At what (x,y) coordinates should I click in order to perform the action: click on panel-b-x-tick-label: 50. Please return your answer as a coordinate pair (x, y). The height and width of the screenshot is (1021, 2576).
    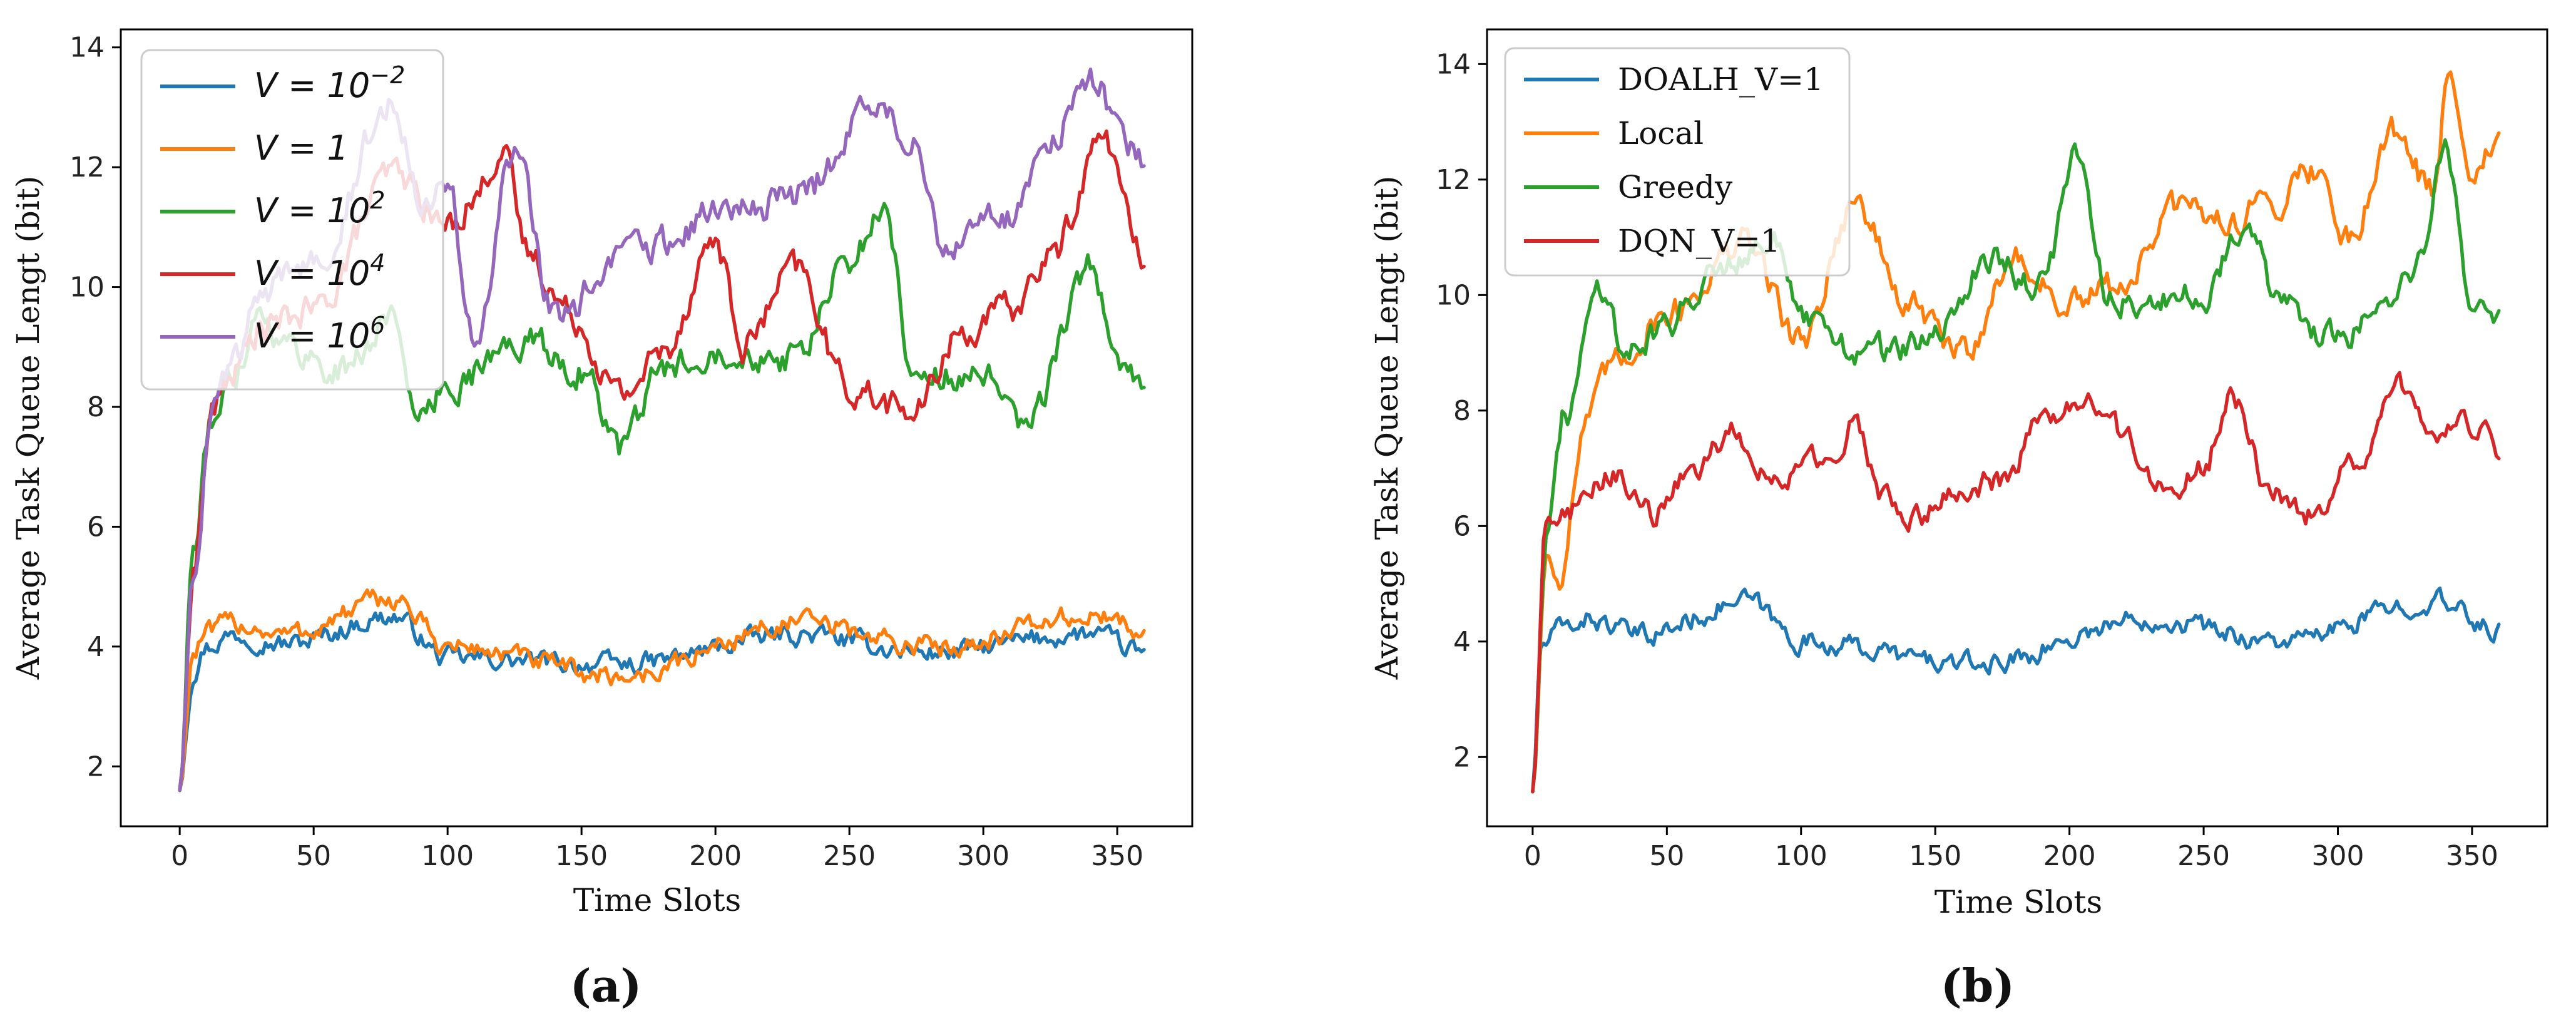
    Looking at the image, I should click on (1666, 856).